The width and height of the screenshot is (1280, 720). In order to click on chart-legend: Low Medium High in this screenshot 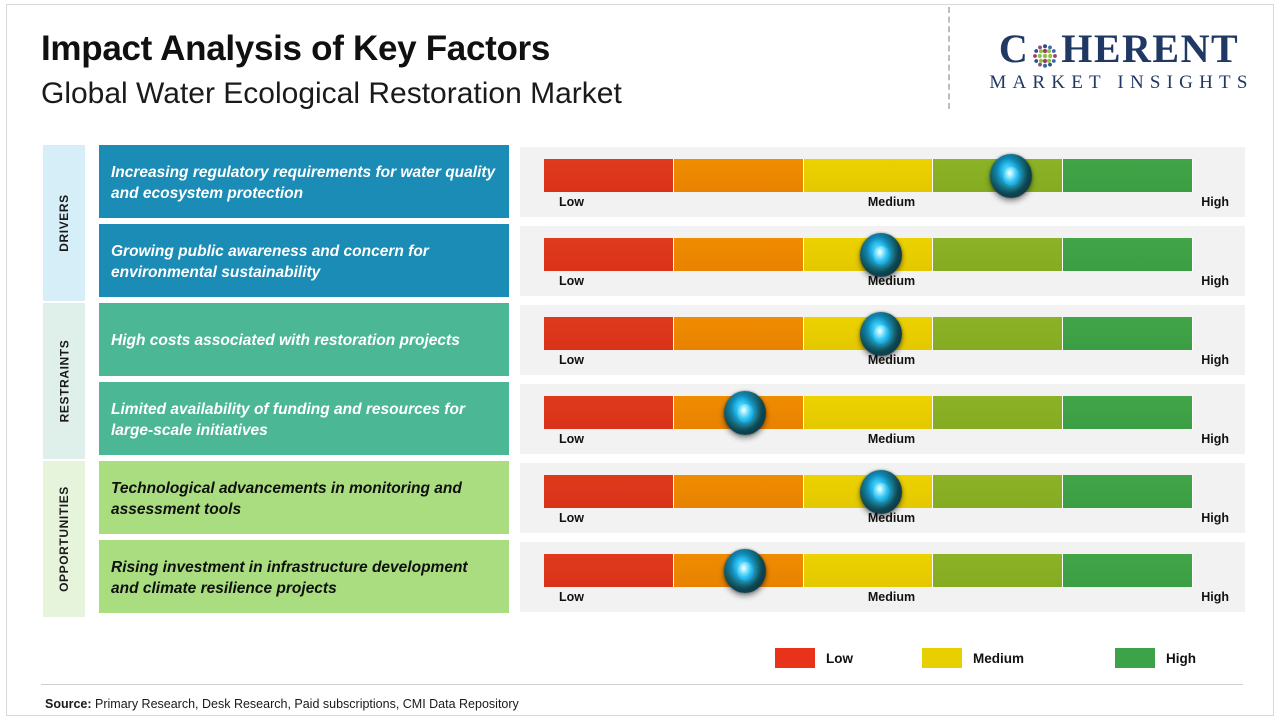, I will do `click(981, 661)`.